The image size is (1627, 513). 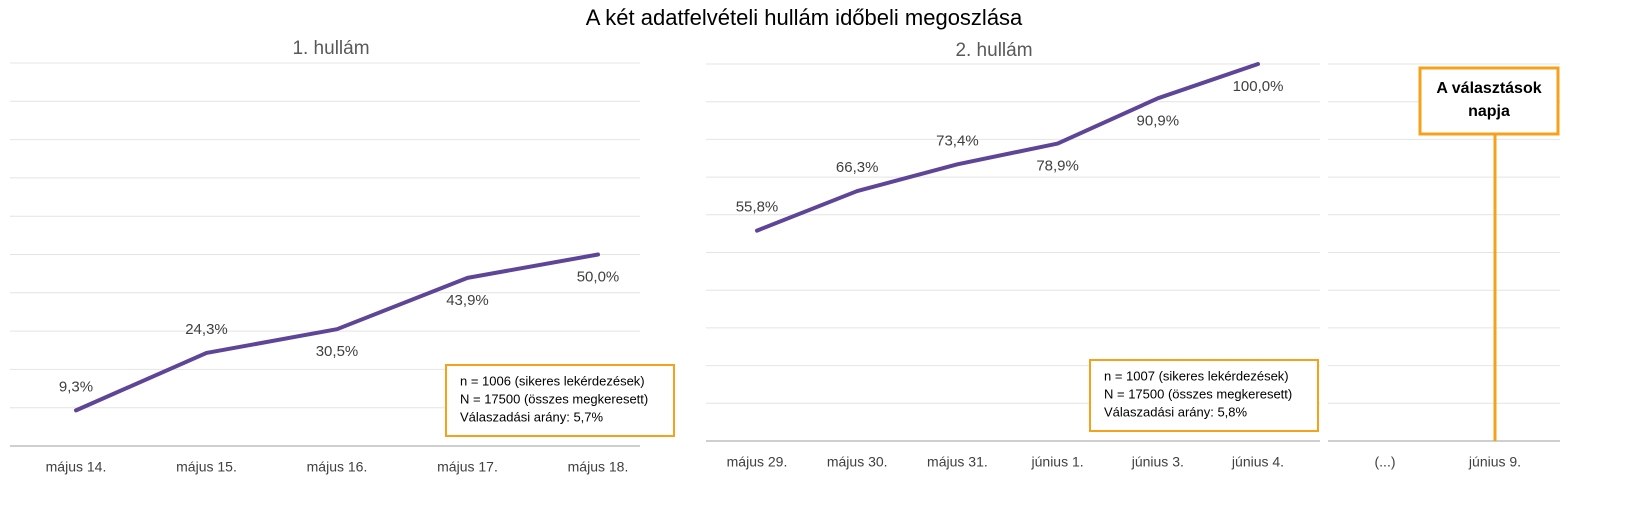 What do you see at coordinates (1158, 120) in the screenshot?
I see `data-label: 90,9%` at bounding box center [1158, 120].